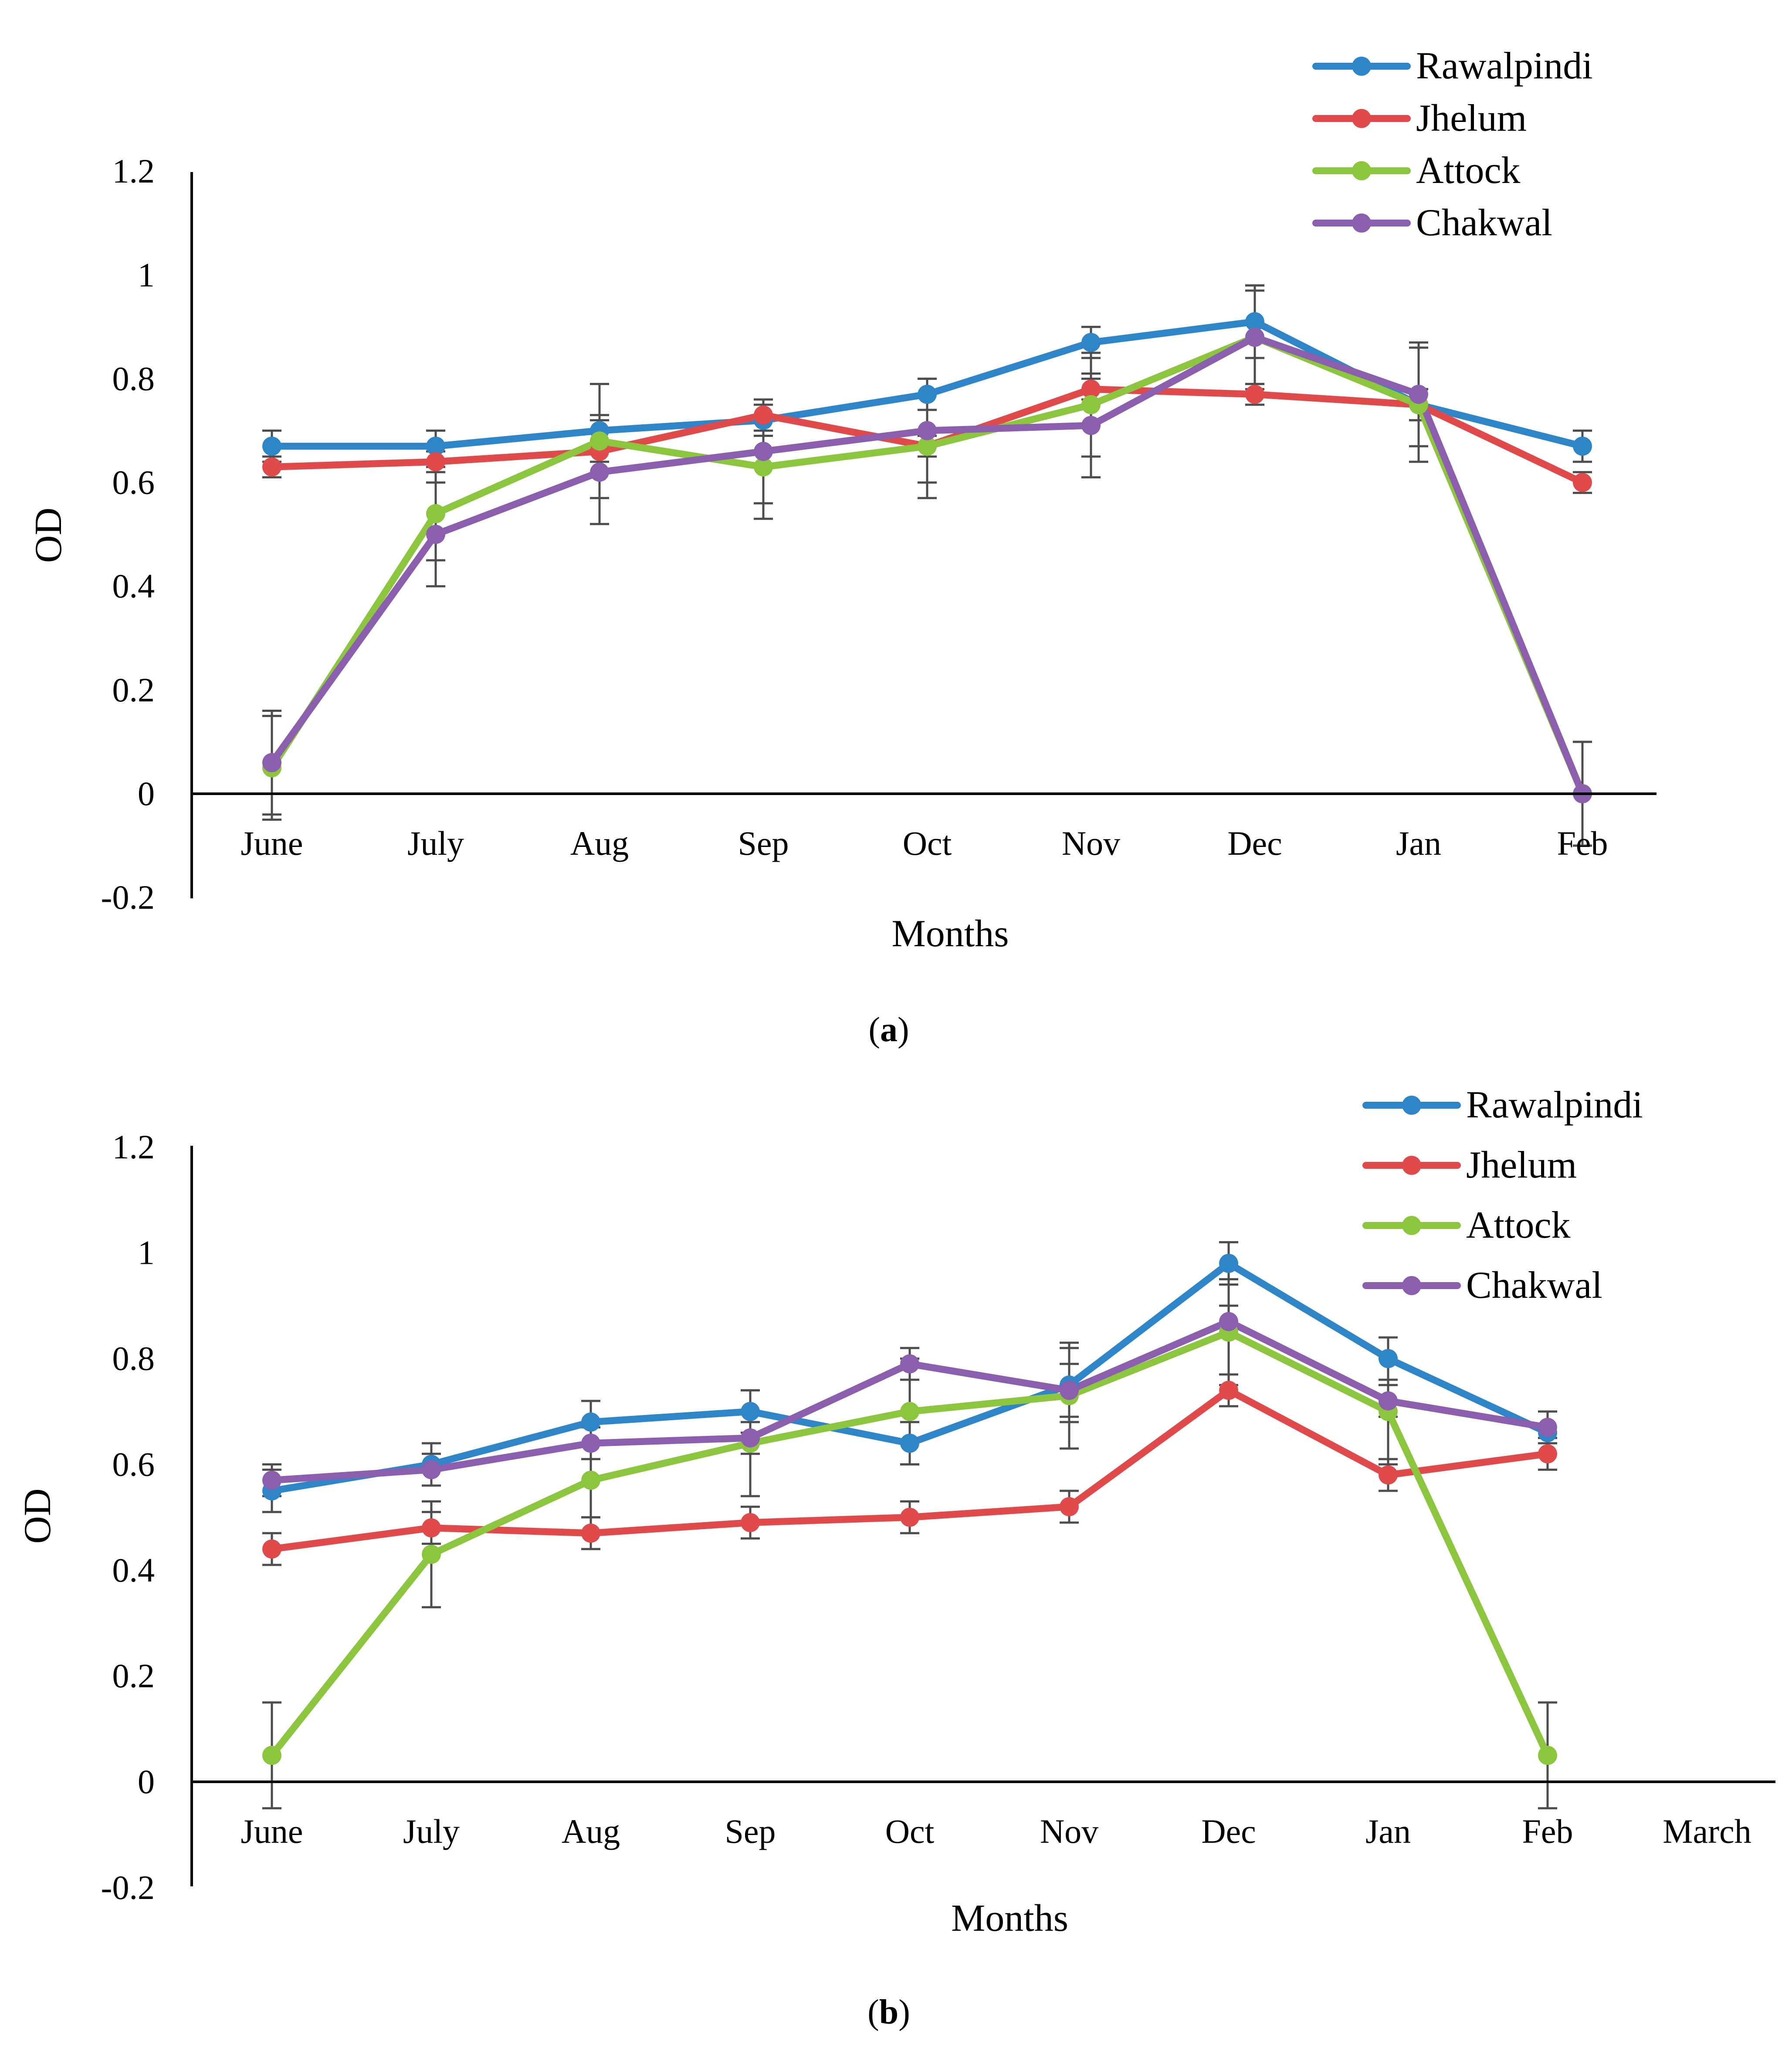 Image resolution: width=1792 pixels, height=2058 pixels. Describe the element at coordinates (888, 1030) in the screenshot. I see `panel-caption-a: (a)` at that location.